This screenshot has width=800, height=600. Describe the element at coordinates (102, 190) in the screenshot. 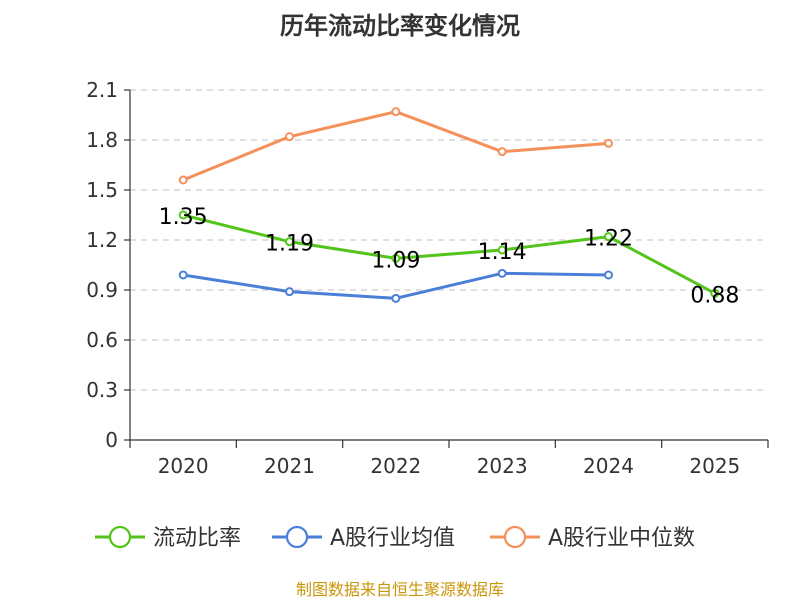

I see `y-tick-label: 1.5` at that location.